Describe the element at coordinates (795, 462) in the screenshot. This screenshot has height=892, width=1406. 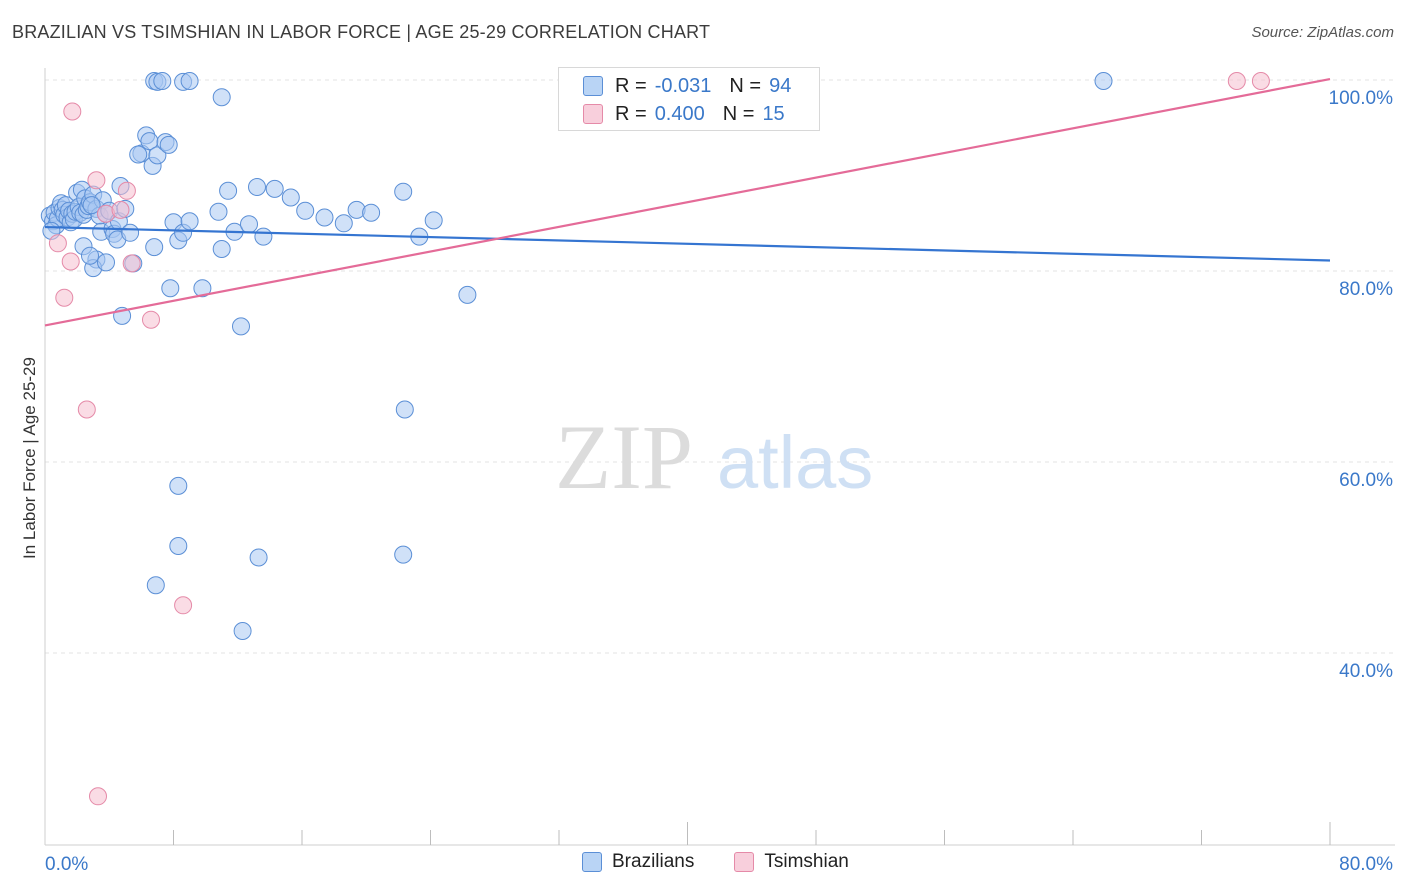
I see `watermark-atlas: atlas` at that location.